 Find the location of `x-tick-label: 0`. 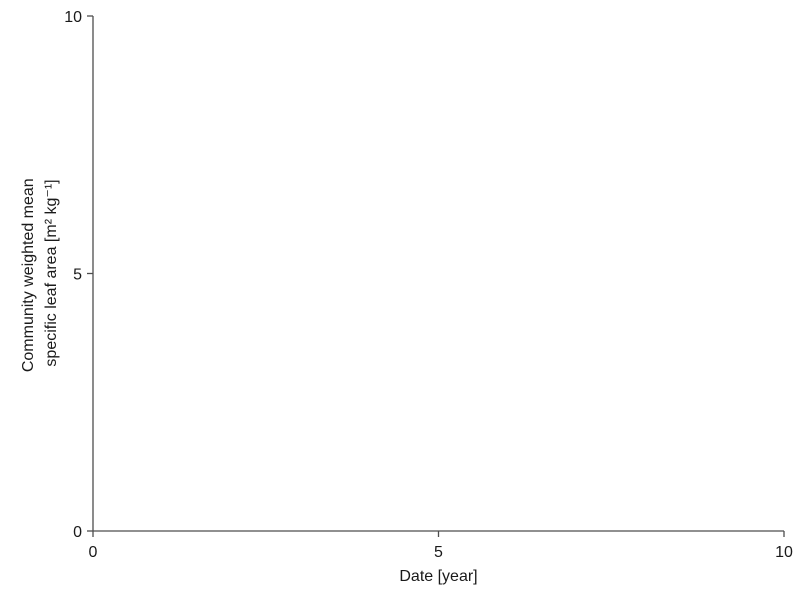

x-tick-label: 0 is located at coordinates (93, 552).